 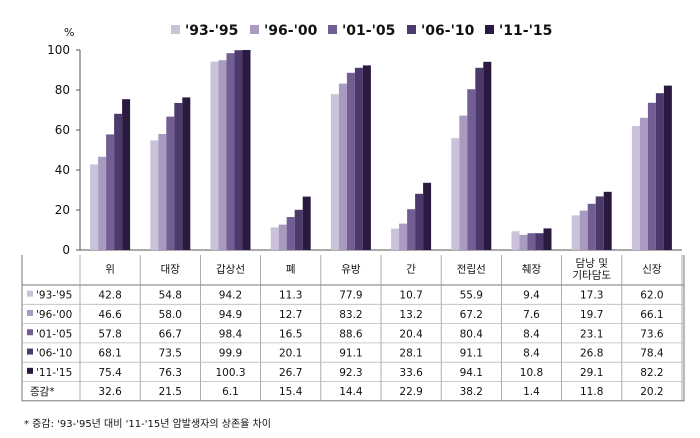 I want to click on row-swatch, so click(x=30, y=351).